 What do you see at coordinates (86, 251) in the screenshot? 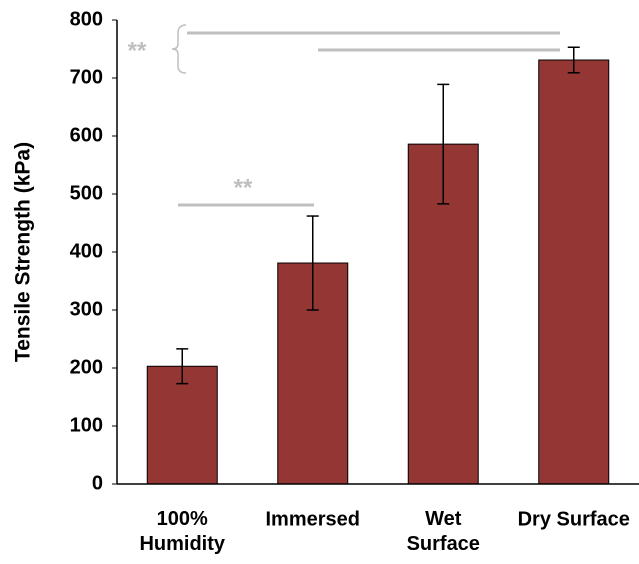
I see `y-tick-label: 400` at bounding box center [86, 251].